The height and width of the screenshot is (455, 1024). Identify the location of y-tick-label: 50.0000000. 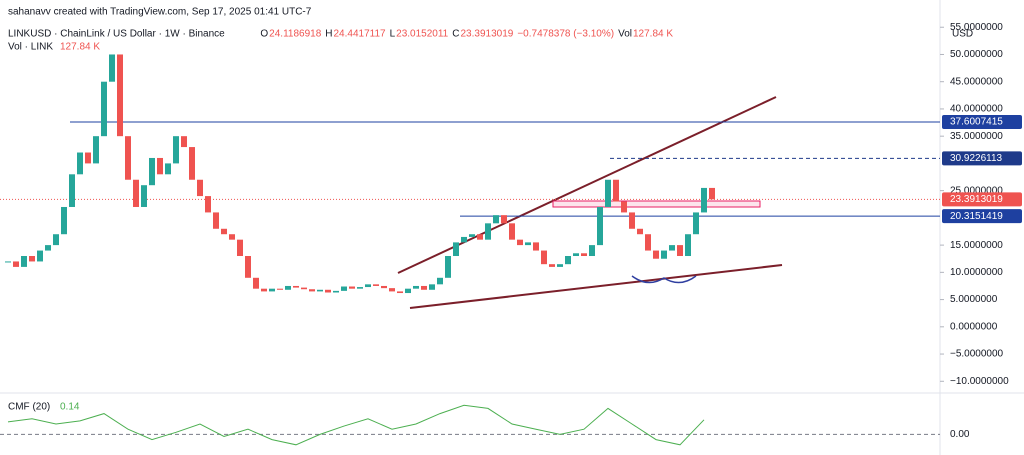
(976, 54).